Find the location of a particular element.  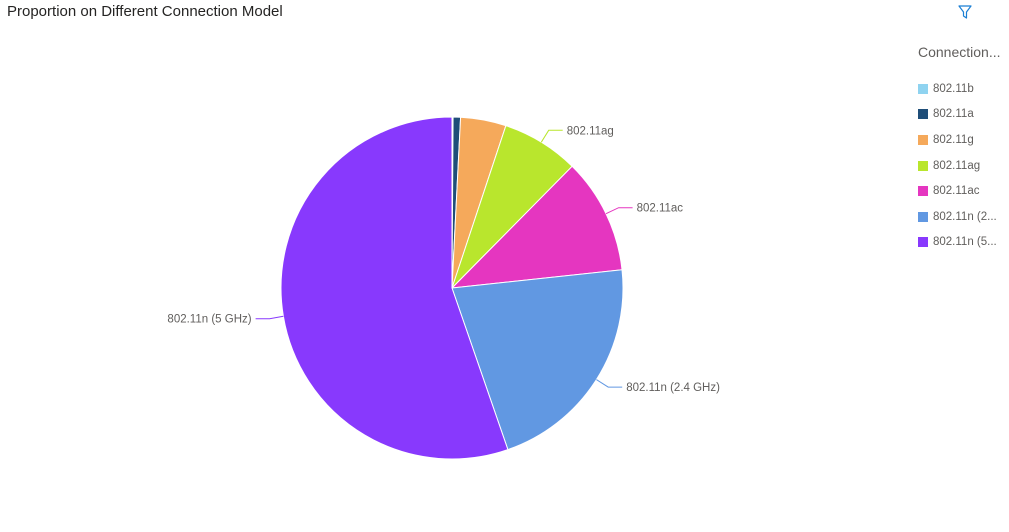

filter-icon is located at coordinates (965, 12).